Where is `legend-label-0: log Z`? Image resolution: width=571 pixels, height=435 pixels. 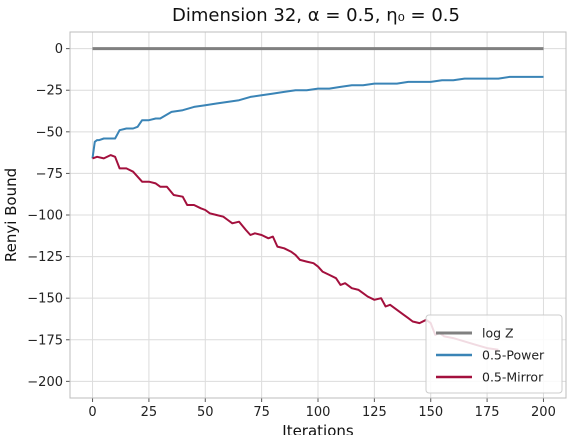 legend-label-0: log Z is located at coordinates (498, 333).